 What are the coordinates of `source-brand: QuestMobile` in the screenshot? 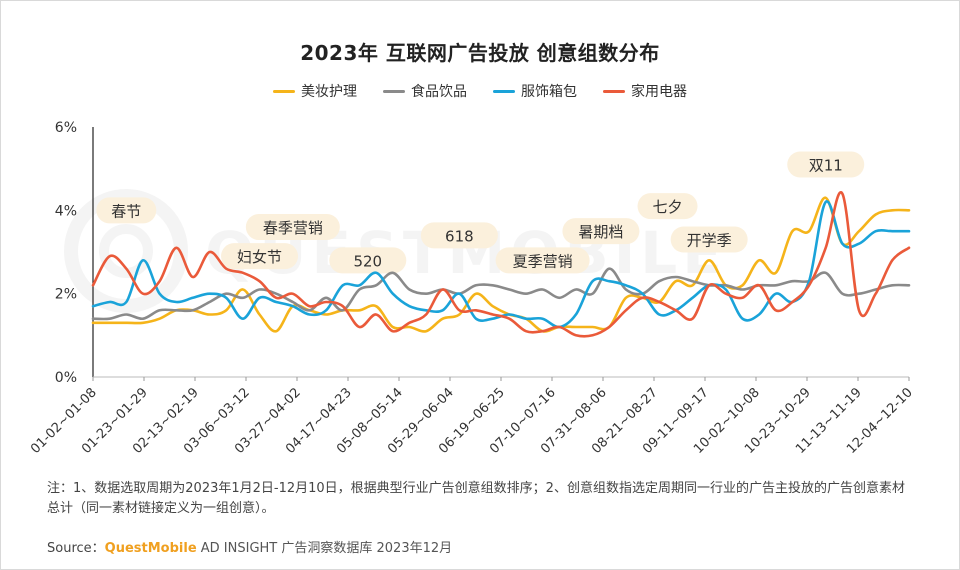 It's located at (150, 548).